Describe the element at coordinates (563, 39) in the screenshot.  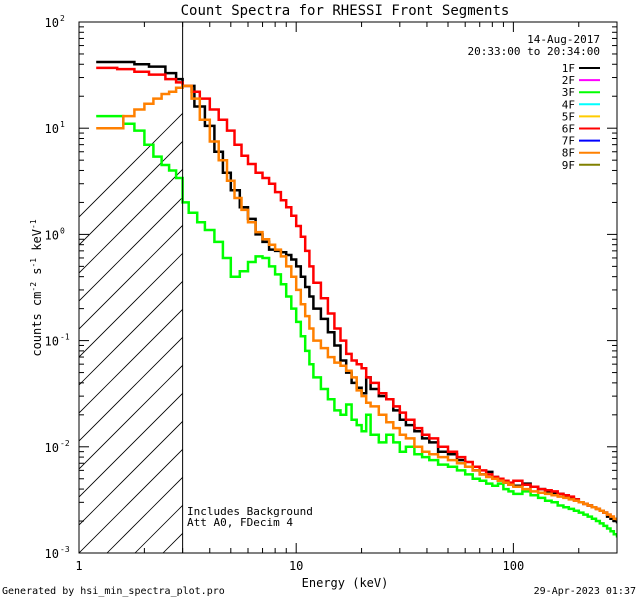
I see `date-label: 14-Aug-2017` at that location.